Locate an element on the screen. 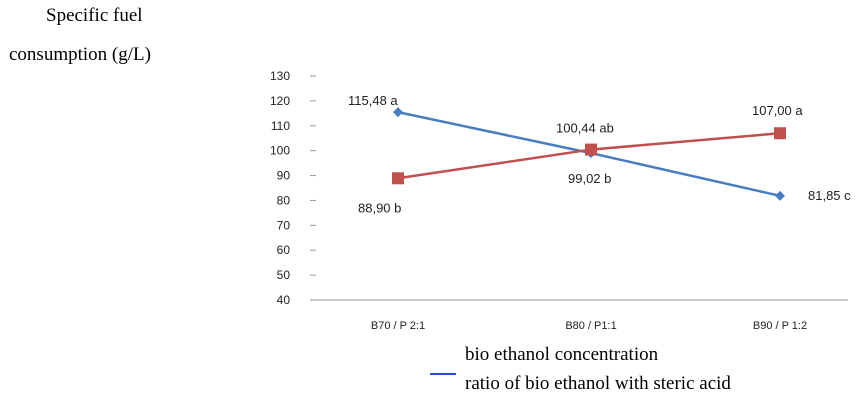  legend-label-bio-ethanol: bio ethanol concentration is located at coordinates (562, 354).